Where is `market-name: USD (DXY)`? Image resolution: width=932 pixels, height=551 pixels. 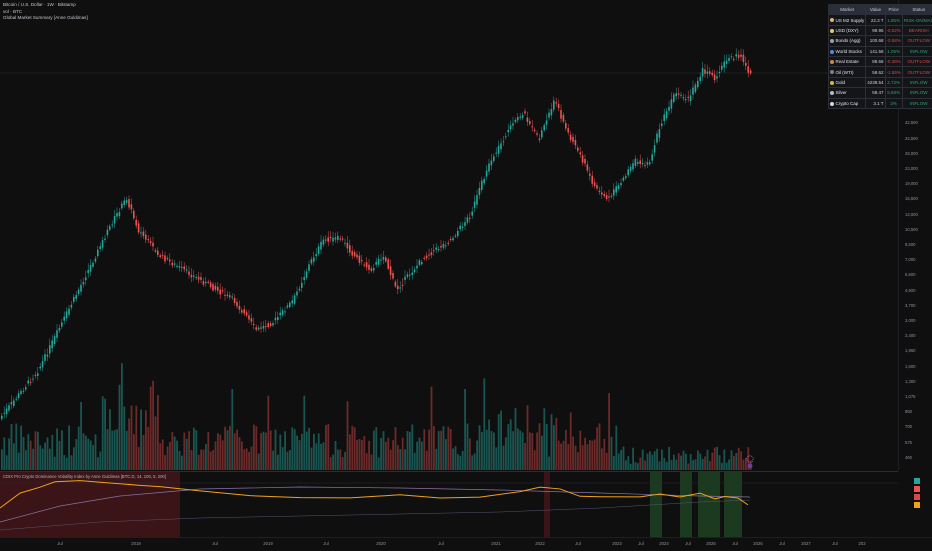
market-name: USD (DXY) is located at coordinates (847, 30).